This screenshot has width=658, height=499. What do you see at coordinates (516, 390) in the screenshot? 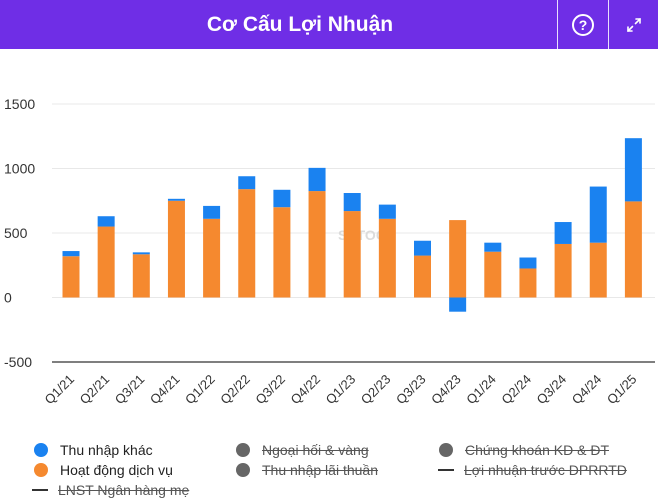
I see `x-tick-label: Q2/24` at bounding box center [516, 390].